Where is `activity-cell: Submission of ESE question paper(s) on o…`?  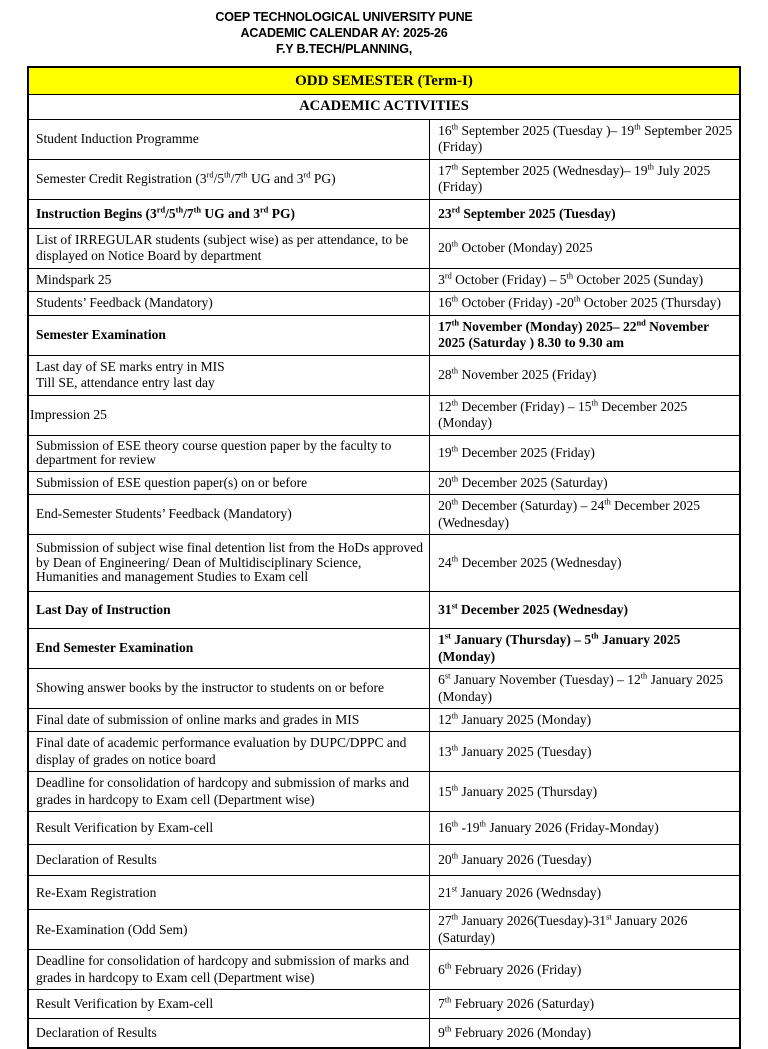 activity-cell: Submission of ESE question paper(s) on o… is located at coordinates (229, 483).